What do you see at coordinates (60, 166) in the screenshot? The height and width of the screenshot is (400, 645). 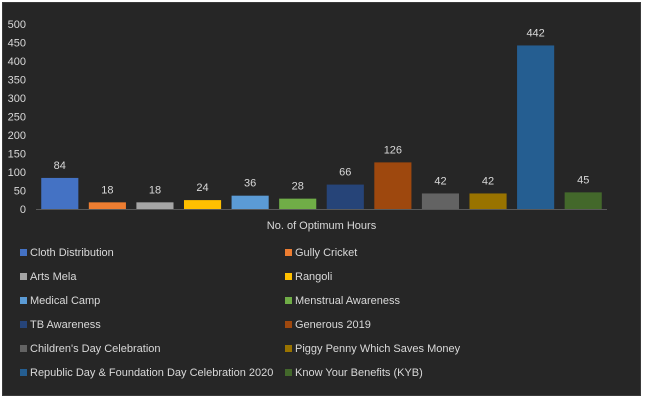 I see `data-label: 84` at bounding box center [60, 166].